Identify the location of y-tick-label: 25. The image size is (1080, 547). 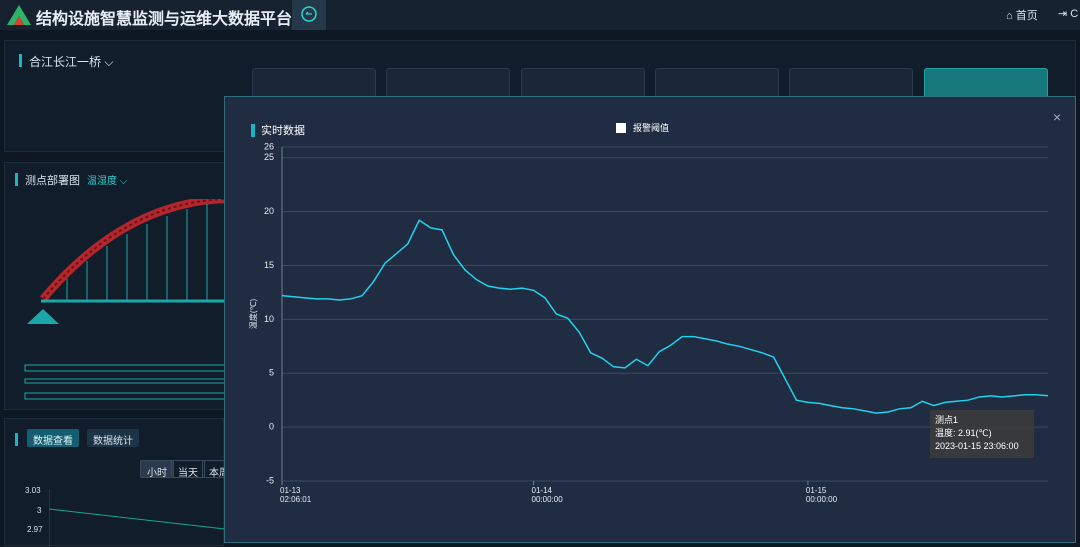
(269, 157).